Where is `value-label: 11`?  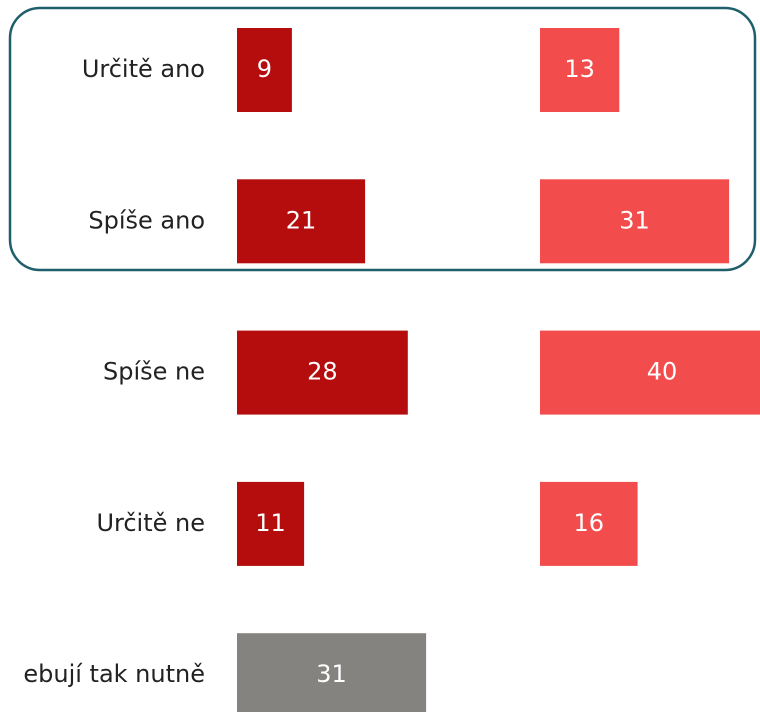 value-label: 11 is located at coordinates (270, 523).